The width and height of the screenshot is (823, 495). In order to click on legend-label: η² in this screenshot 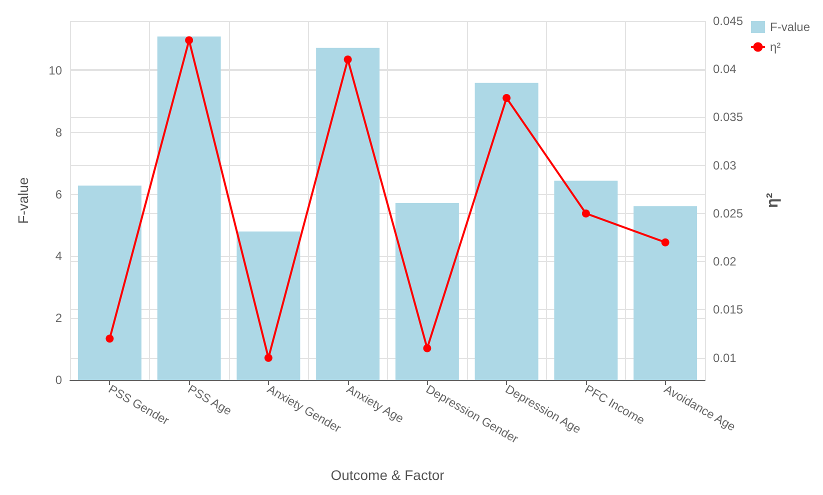, I will do `click(775, 47)`.